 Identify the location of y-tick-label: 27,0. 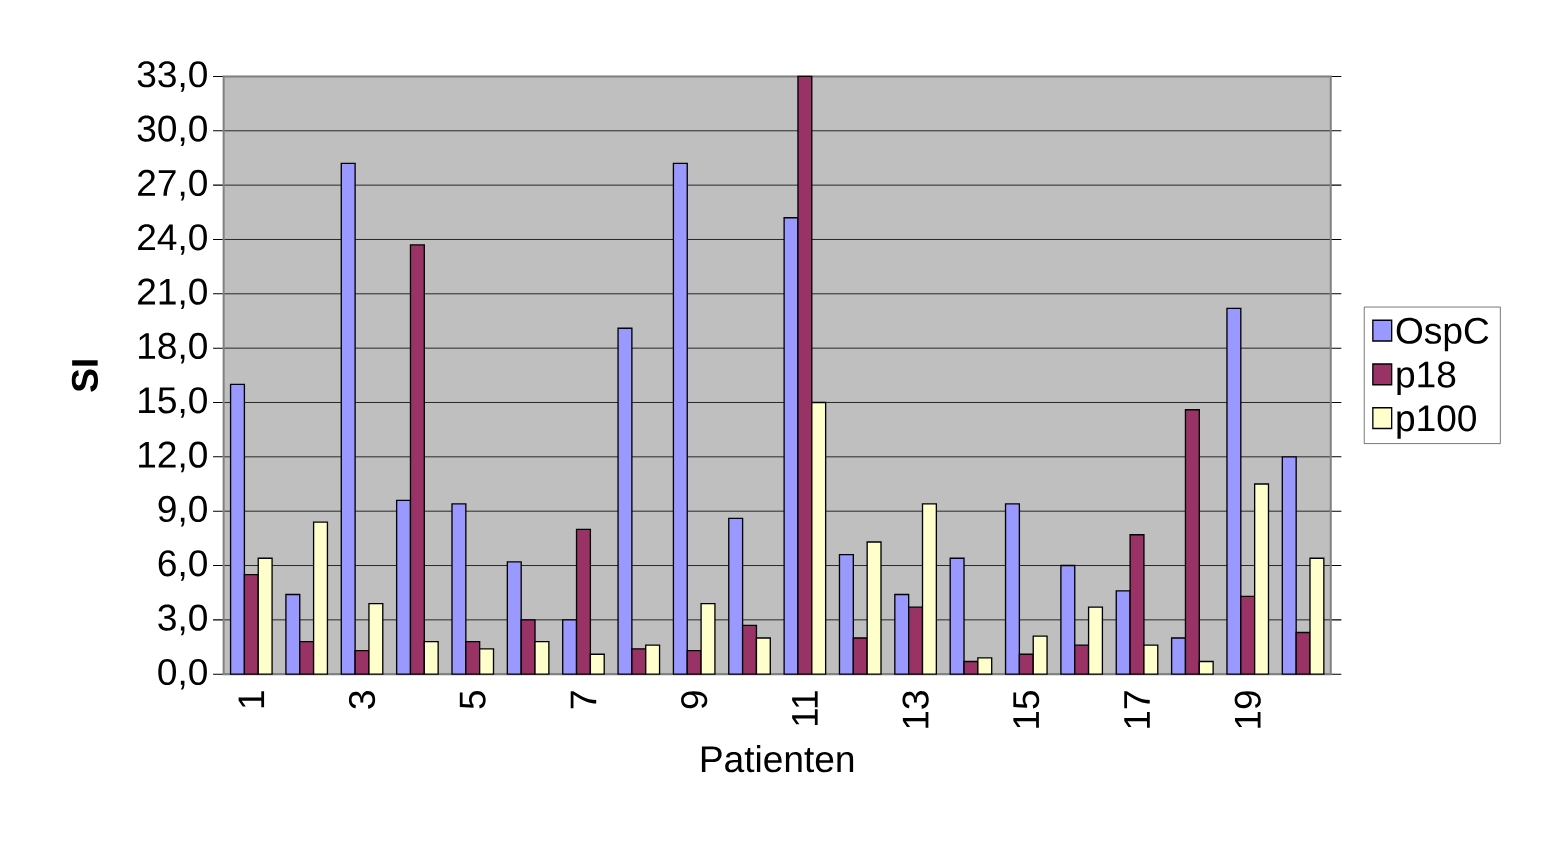
(172, 185).